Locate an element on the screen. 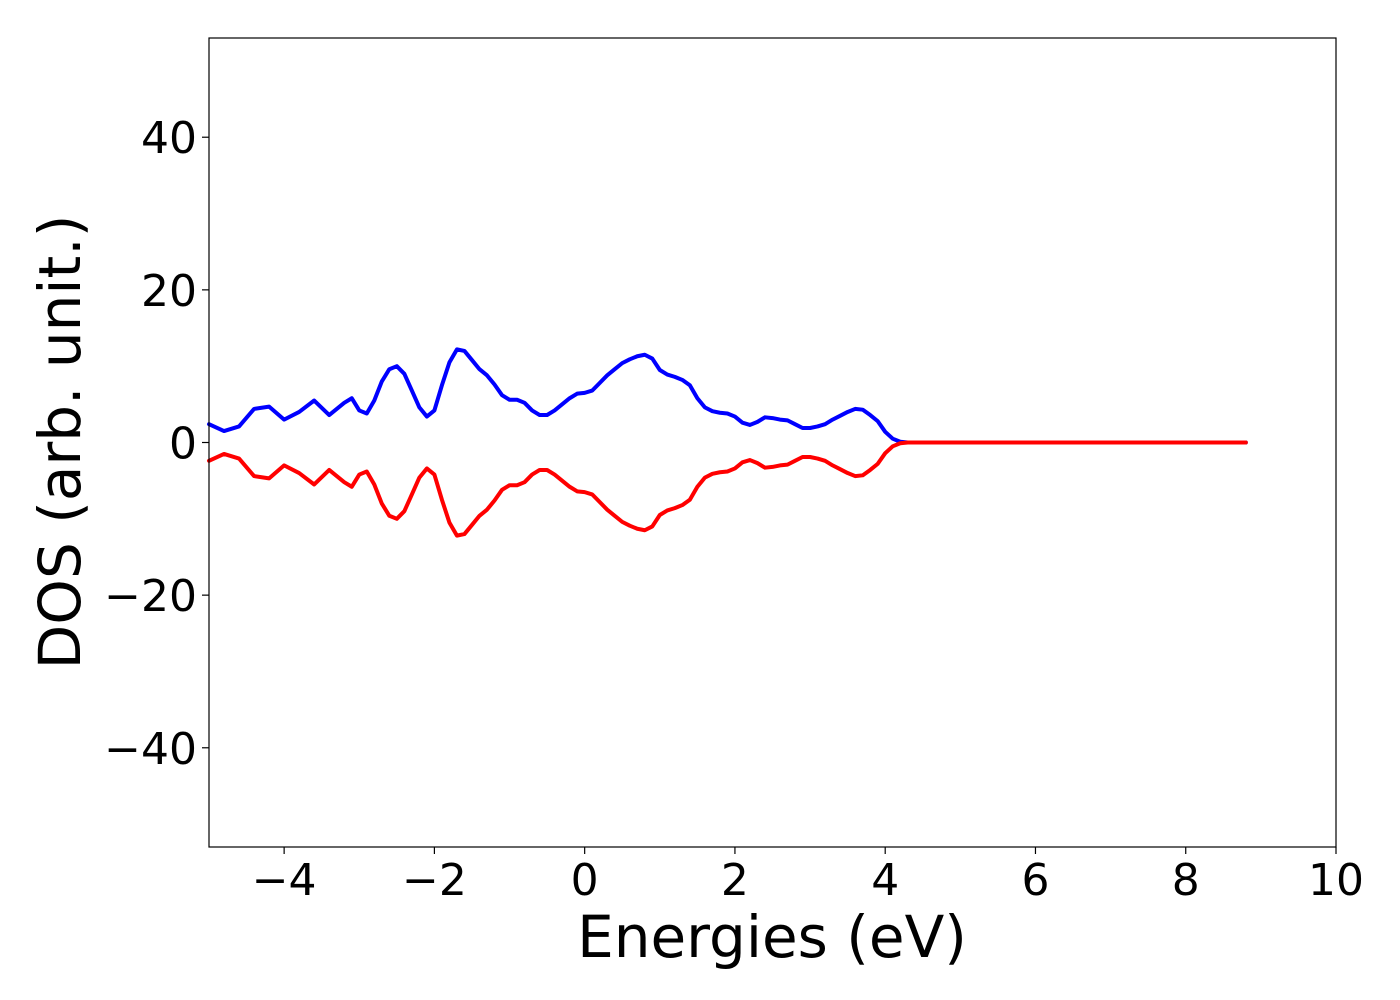  x-tick-label: 0 is located at coordinates (585, 880).